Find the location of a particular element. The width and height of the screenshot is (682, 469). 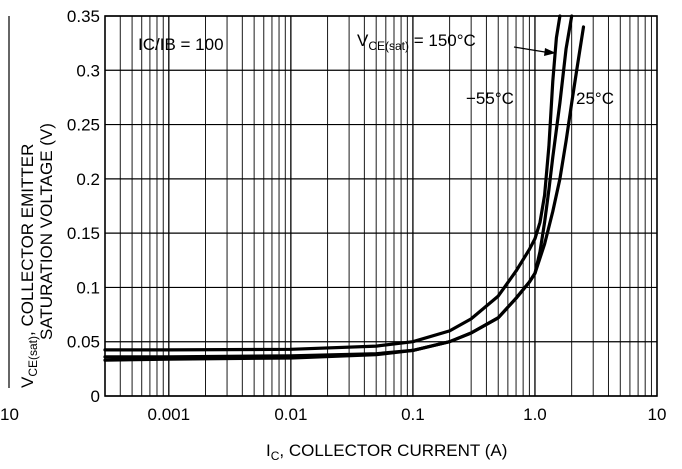

y-axis-title-main: V is located at coordinates (27, 382).